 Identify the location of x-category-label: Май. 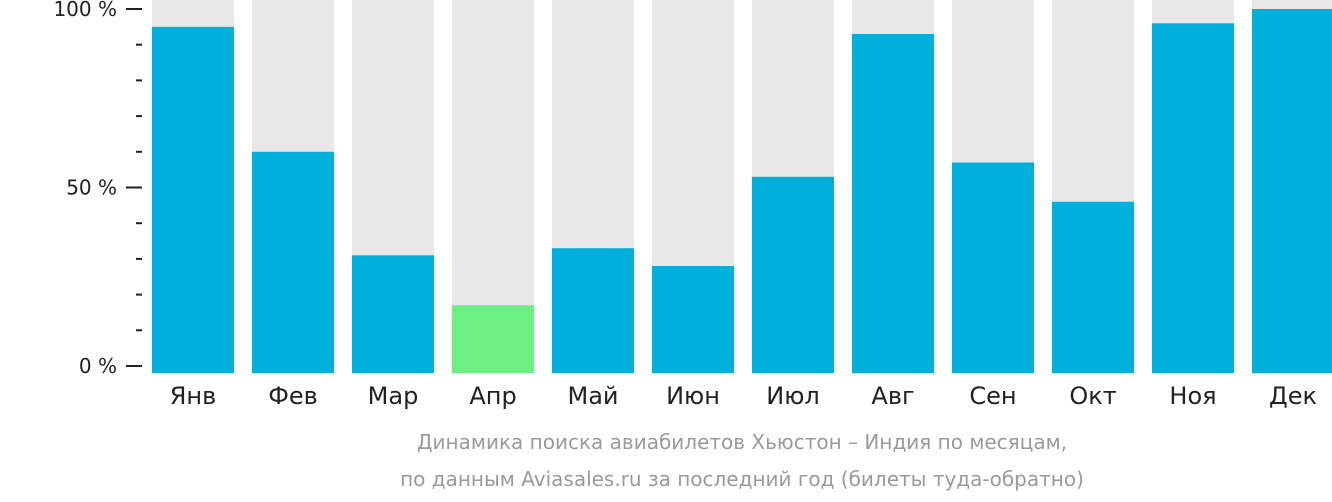
(592, 396).